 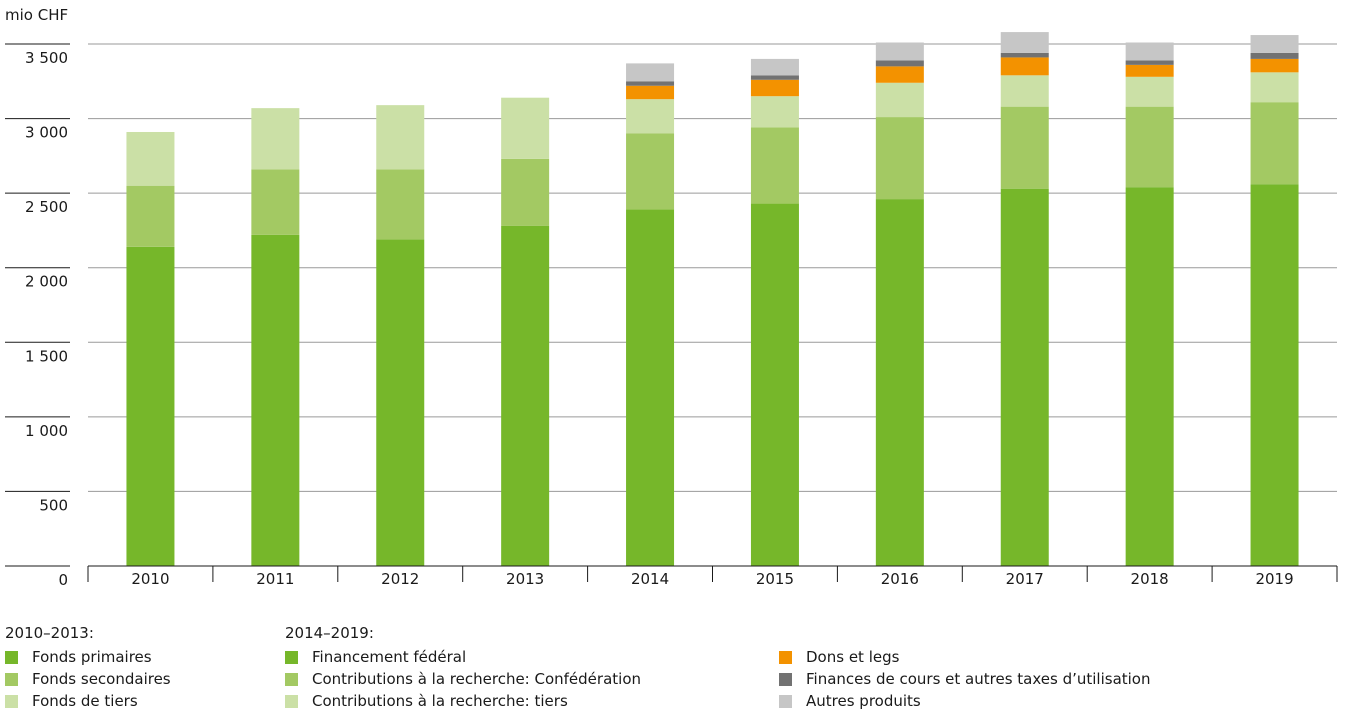 What do you see at coordinates (1025, 579) in the screenshot?
I see `x-tick-label: 2017` at bounding box center [1025, 579].